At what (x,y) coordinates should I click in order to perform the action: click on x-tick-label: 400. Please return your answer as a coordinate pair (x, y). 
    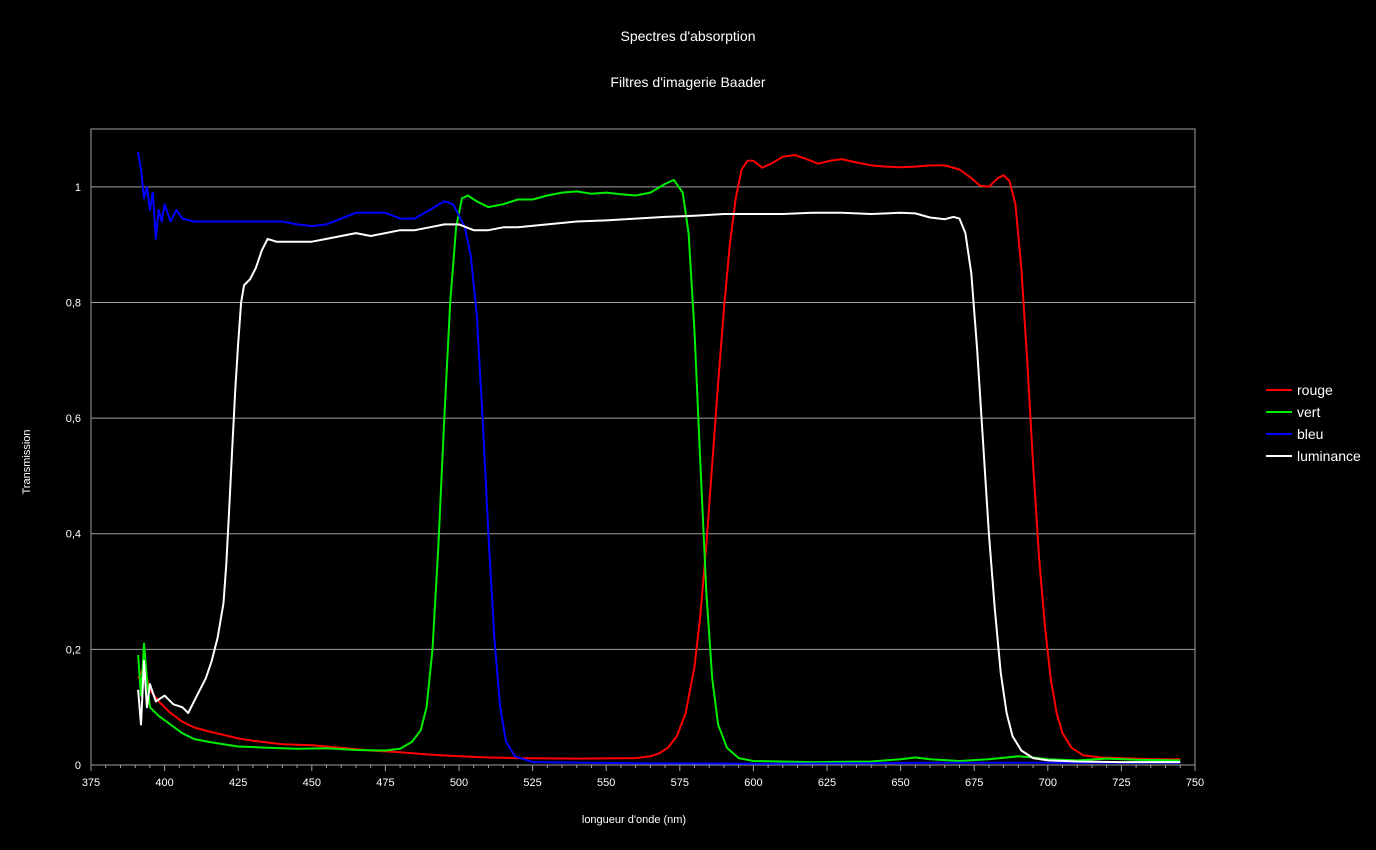
    Looking at the image, I should click on (164, 783).